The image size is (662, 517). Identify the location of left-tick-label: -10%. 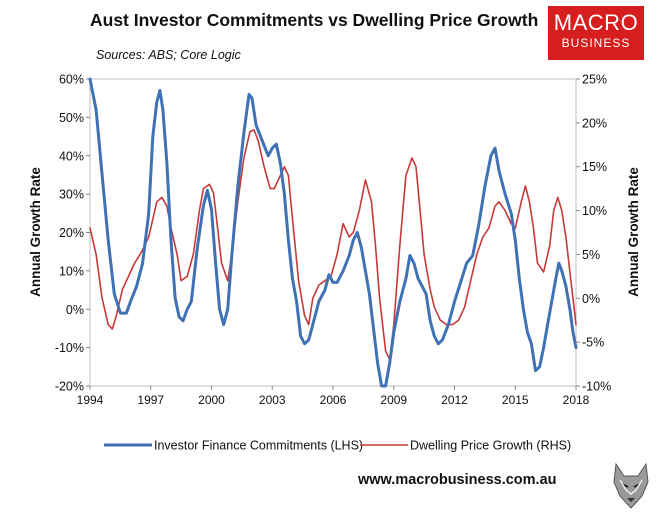
(69, 348).